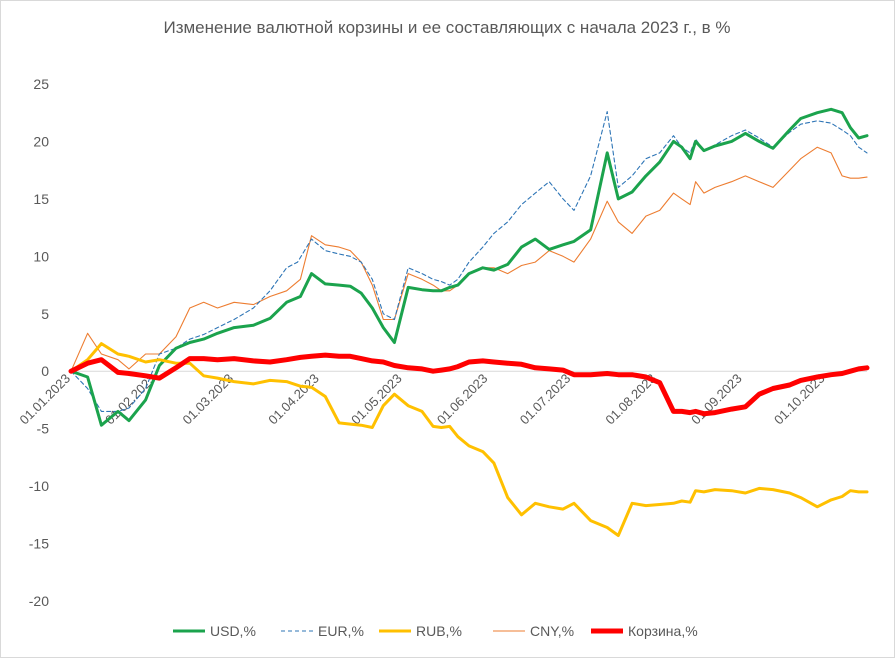  Describe the element at coordinates (341, 631) in the screenshot. I see `legend-label: EUR,%` at that location.